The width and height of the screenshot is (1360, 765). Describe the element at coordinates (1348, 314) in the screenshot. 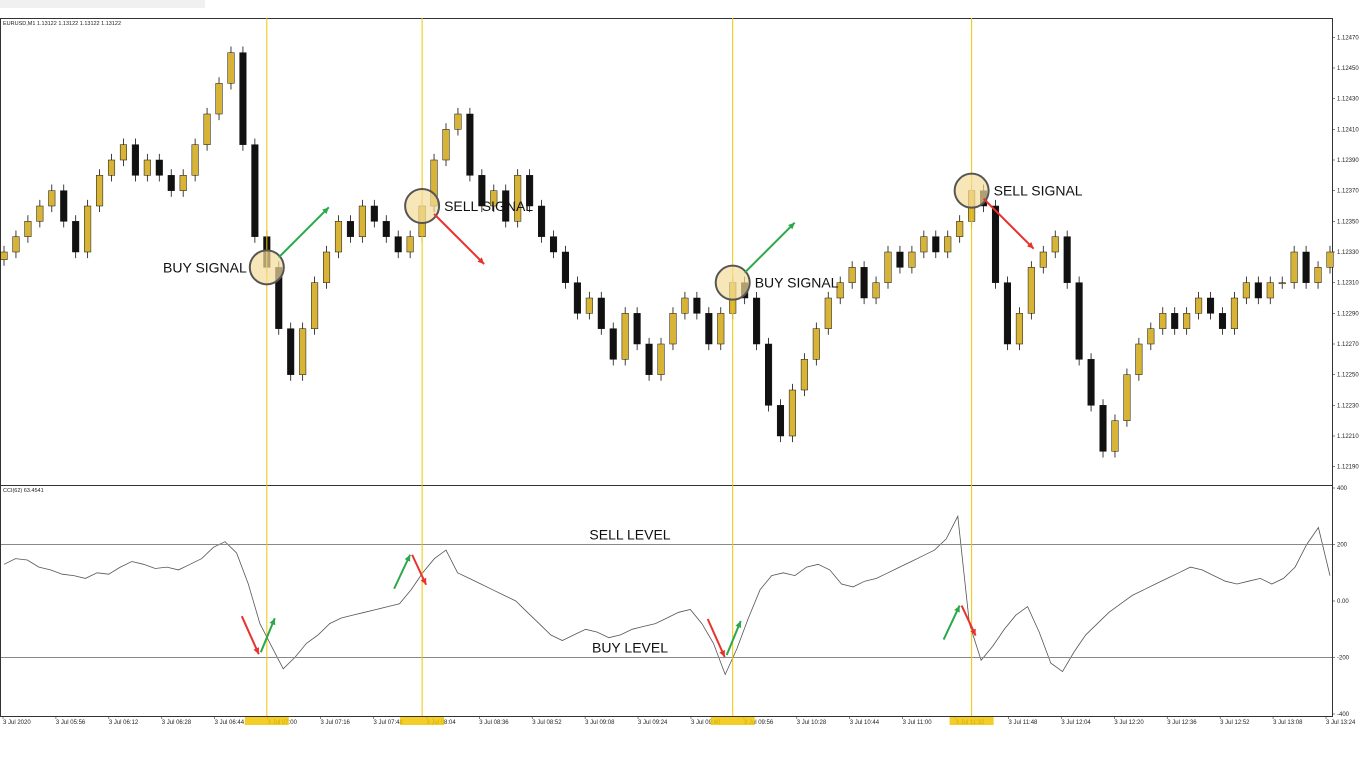

I see `y-tick-label: 1.12290` at that location.